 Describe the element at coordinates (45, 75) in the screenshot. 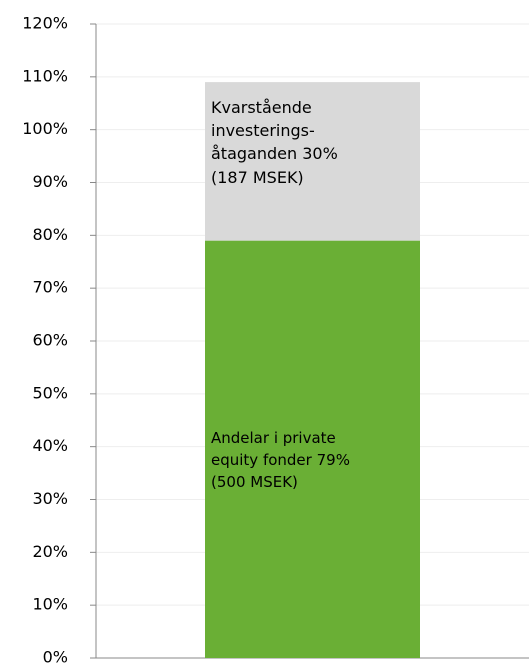

I see `y-tick-label: 110%` at that location.